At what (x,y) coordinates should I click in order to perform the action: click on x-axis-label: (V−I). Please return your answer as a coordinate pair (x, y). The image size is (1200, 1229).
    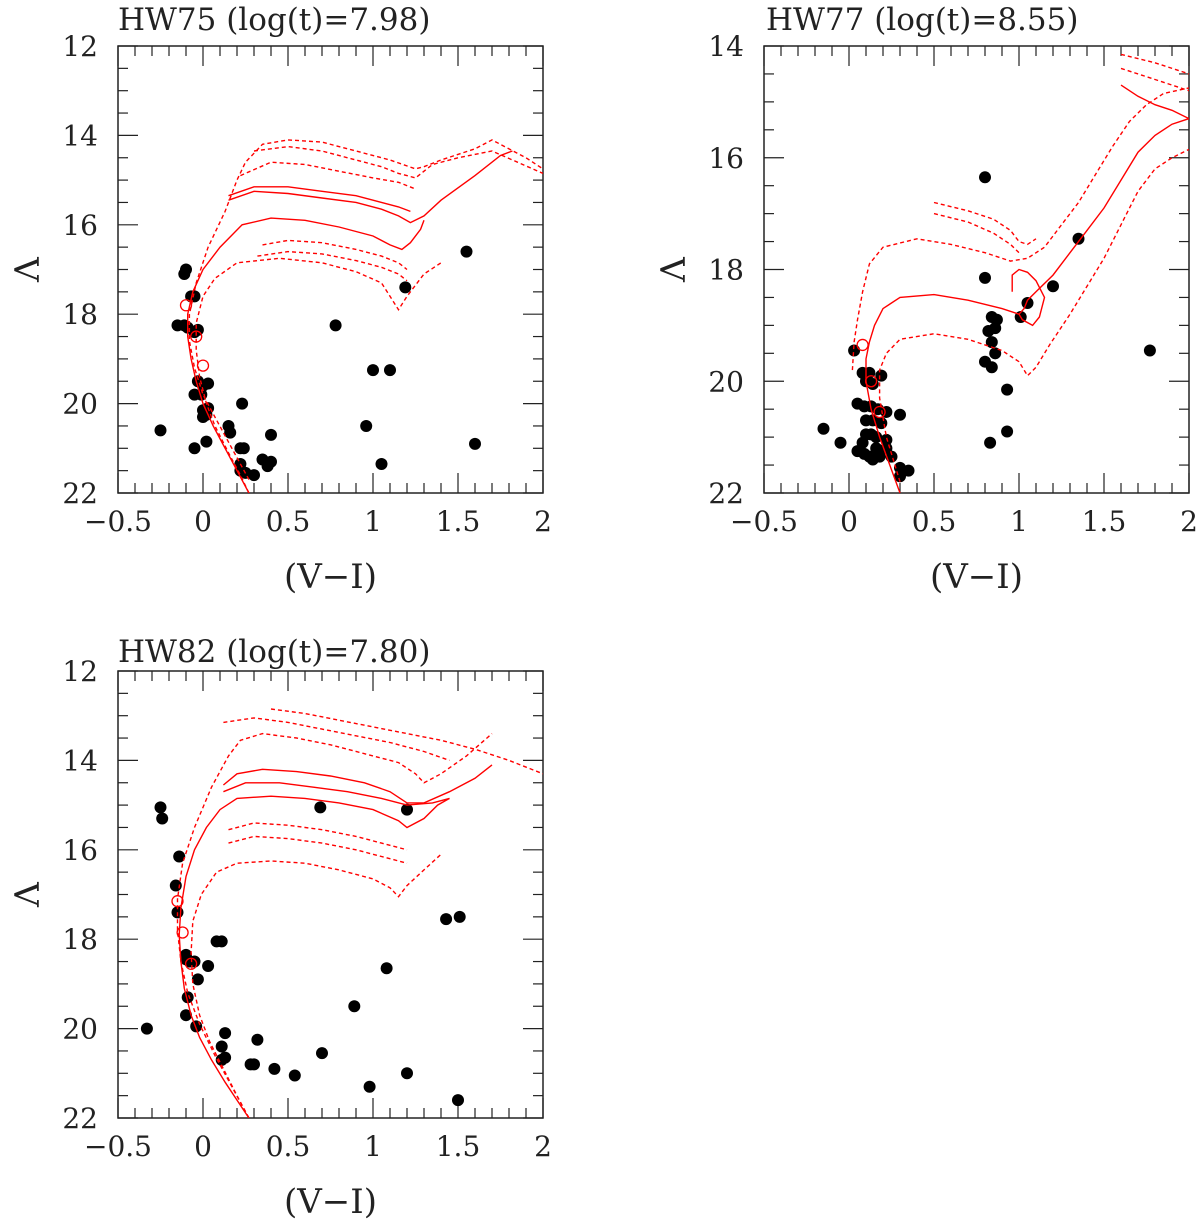
    Looking at the image, I should click on (976, 577).